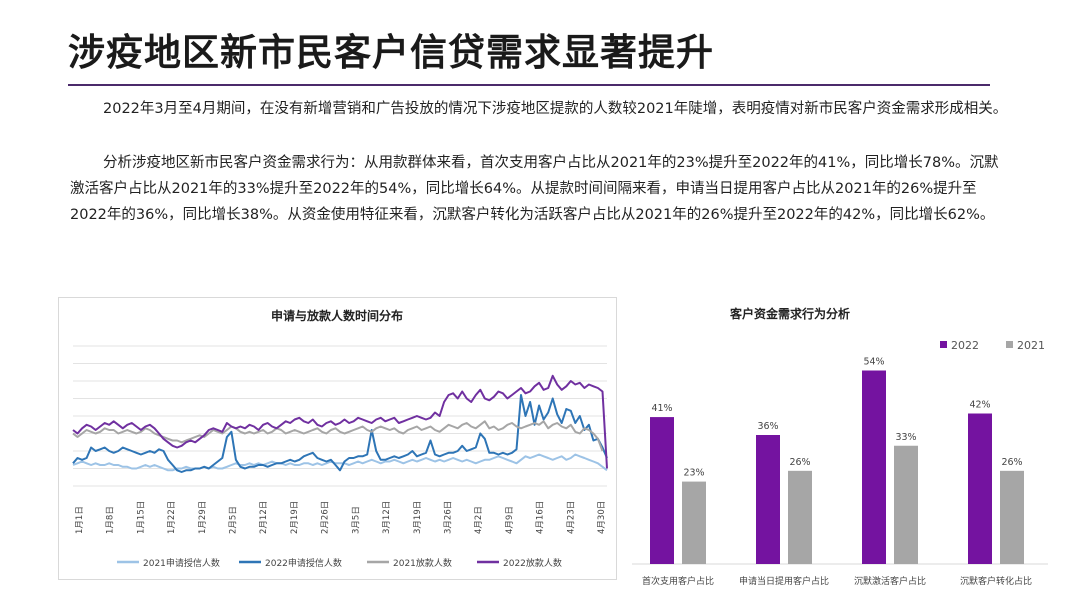  I want to click on category-label: 沉默客户转化占比, so click(996, 581).